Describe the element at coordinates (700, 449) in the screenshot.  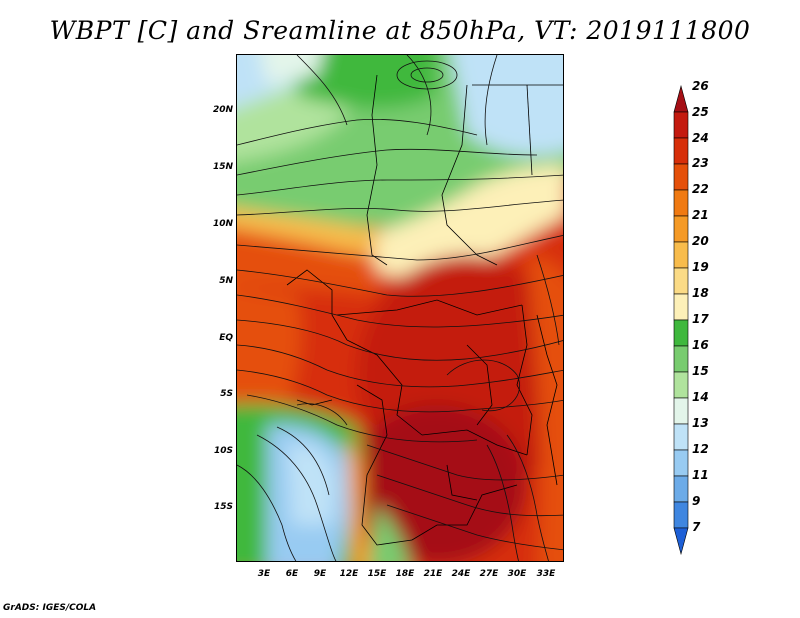
I see `colorbar-label-12: 12` at that location.